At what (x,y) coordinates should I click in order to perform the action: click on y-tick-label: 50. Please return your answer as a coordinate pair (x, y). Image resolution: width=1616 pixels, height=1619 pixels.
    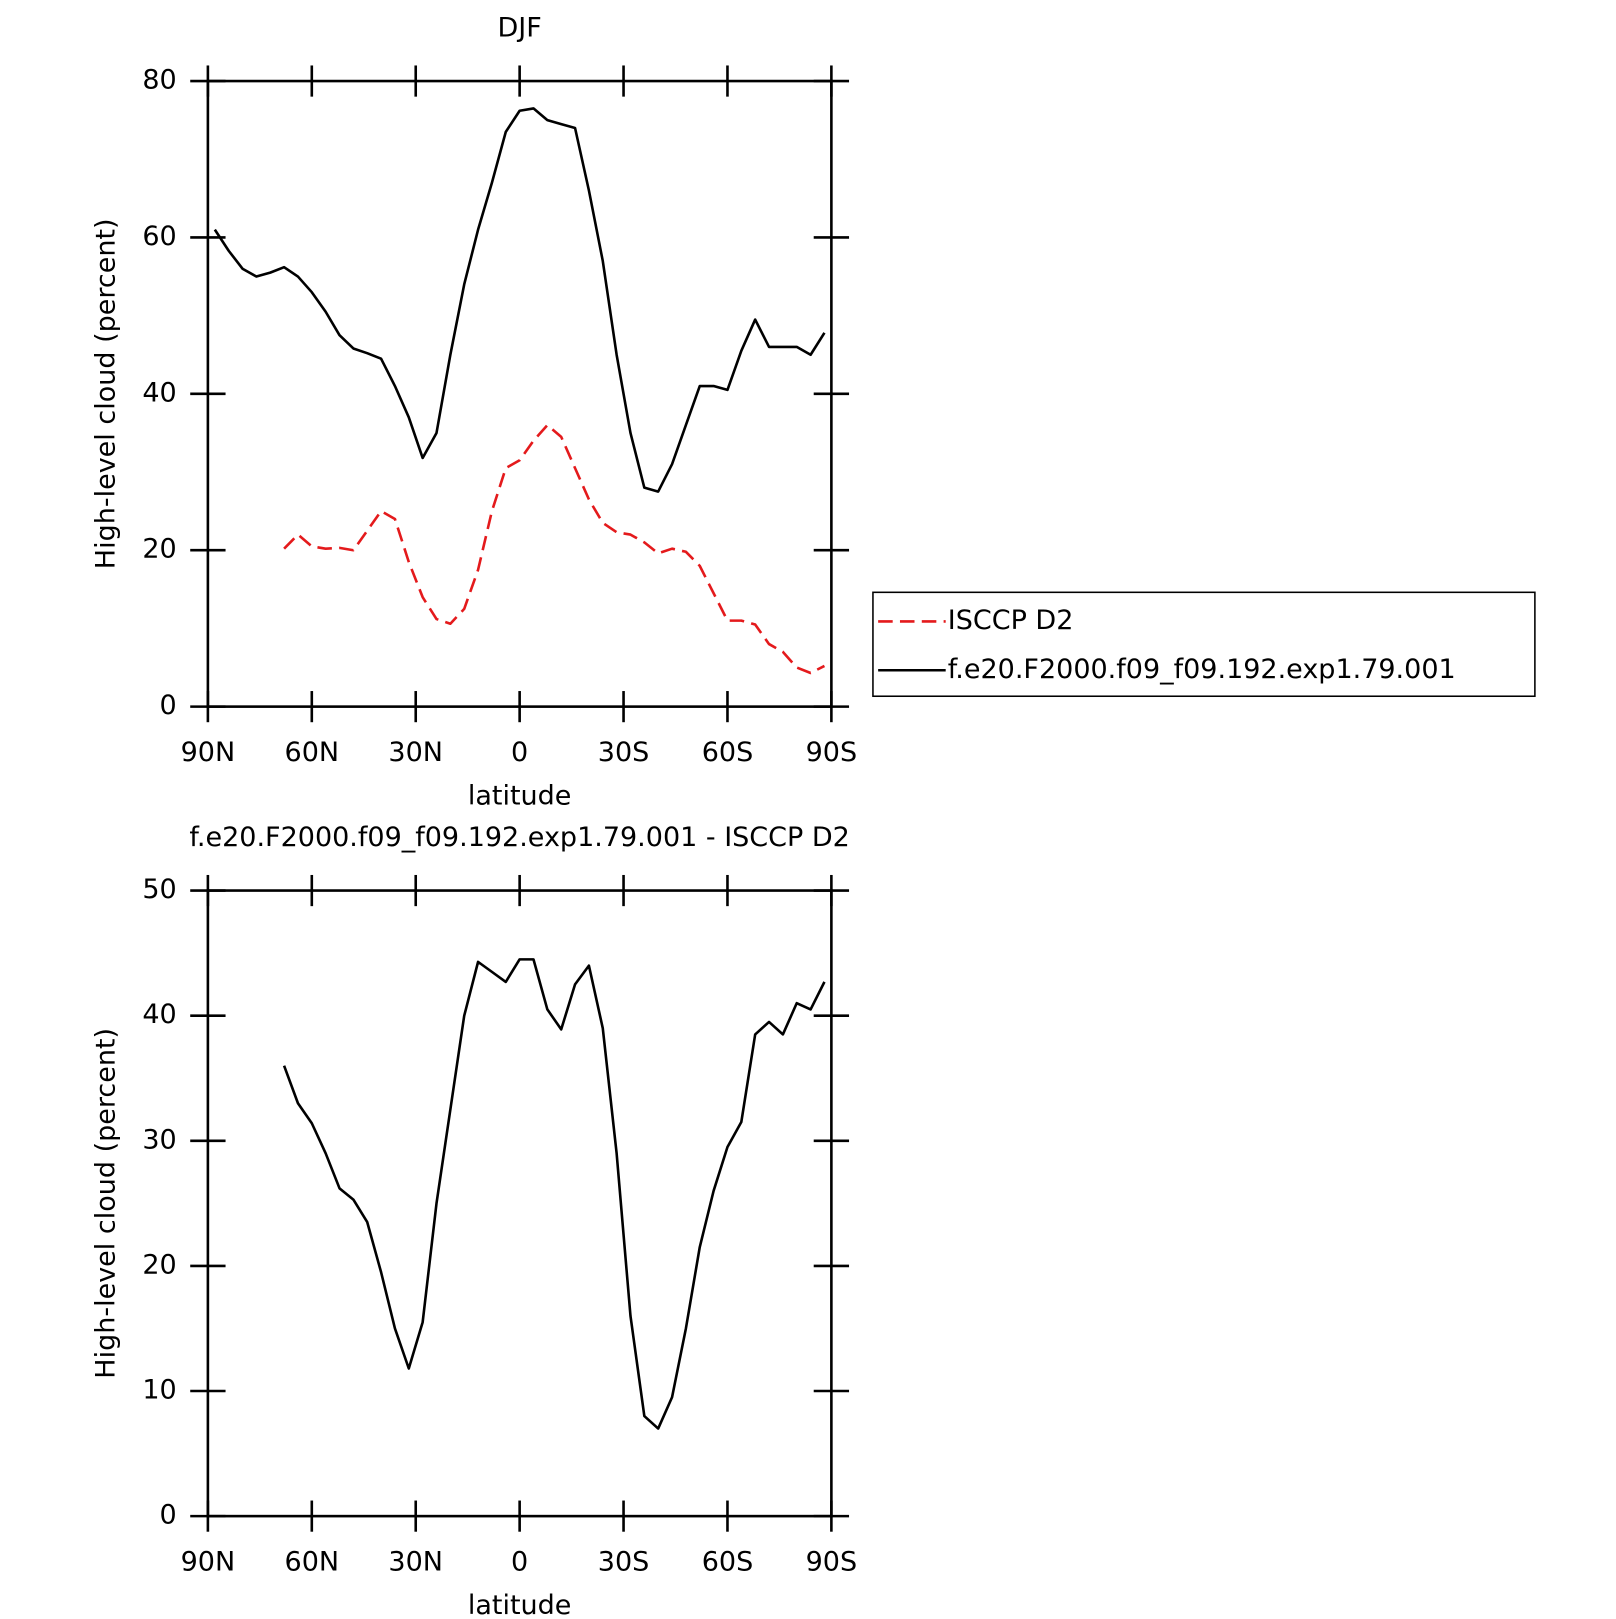
    Looking at the image, I should click on (159, 889).